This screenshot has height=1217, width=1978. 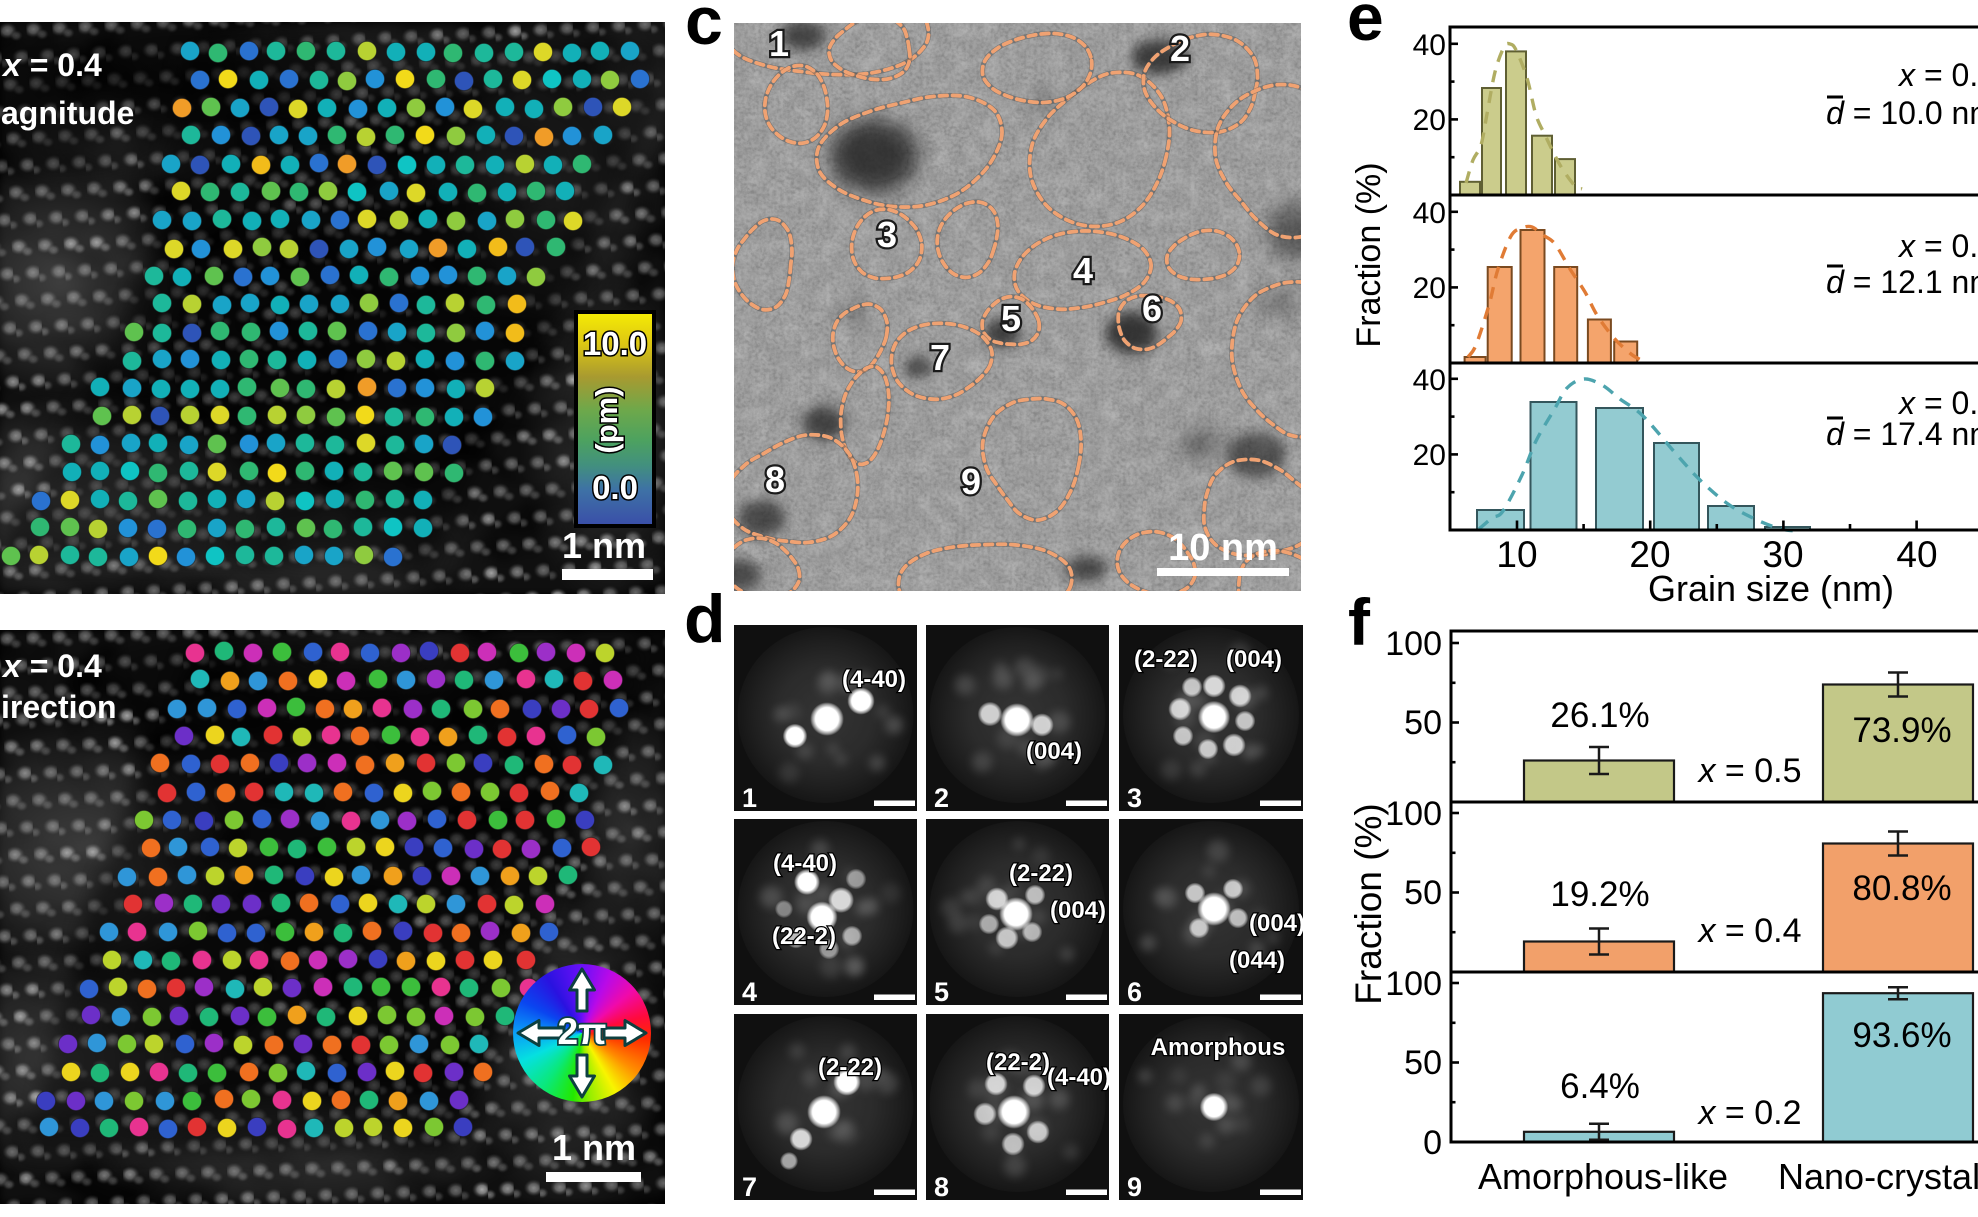 I want to click on svg-text: 19.2%, so click(x=1599, y=894).